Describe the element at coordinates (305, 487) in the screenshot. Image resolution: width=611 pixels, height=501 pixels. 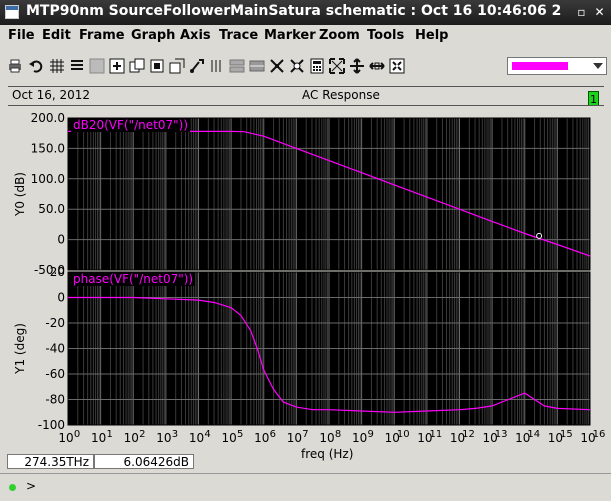
I see `command-line: >` at that location.